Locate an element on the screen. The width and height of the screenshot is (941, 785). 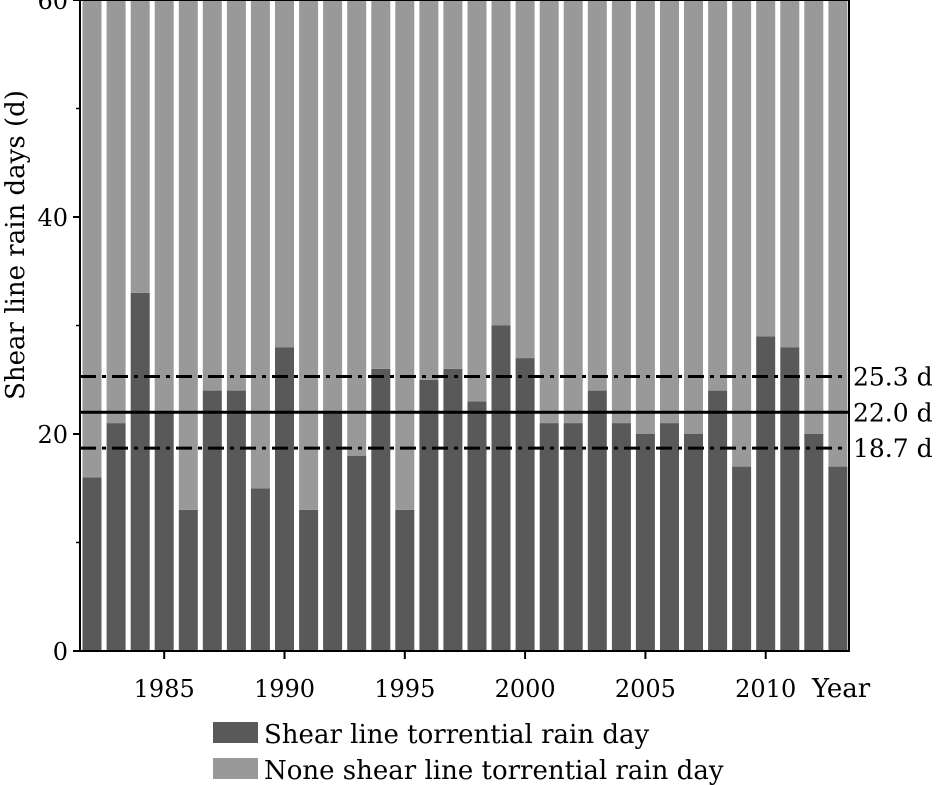
y-tick-label: 60 is located at coordinates (52, 7).